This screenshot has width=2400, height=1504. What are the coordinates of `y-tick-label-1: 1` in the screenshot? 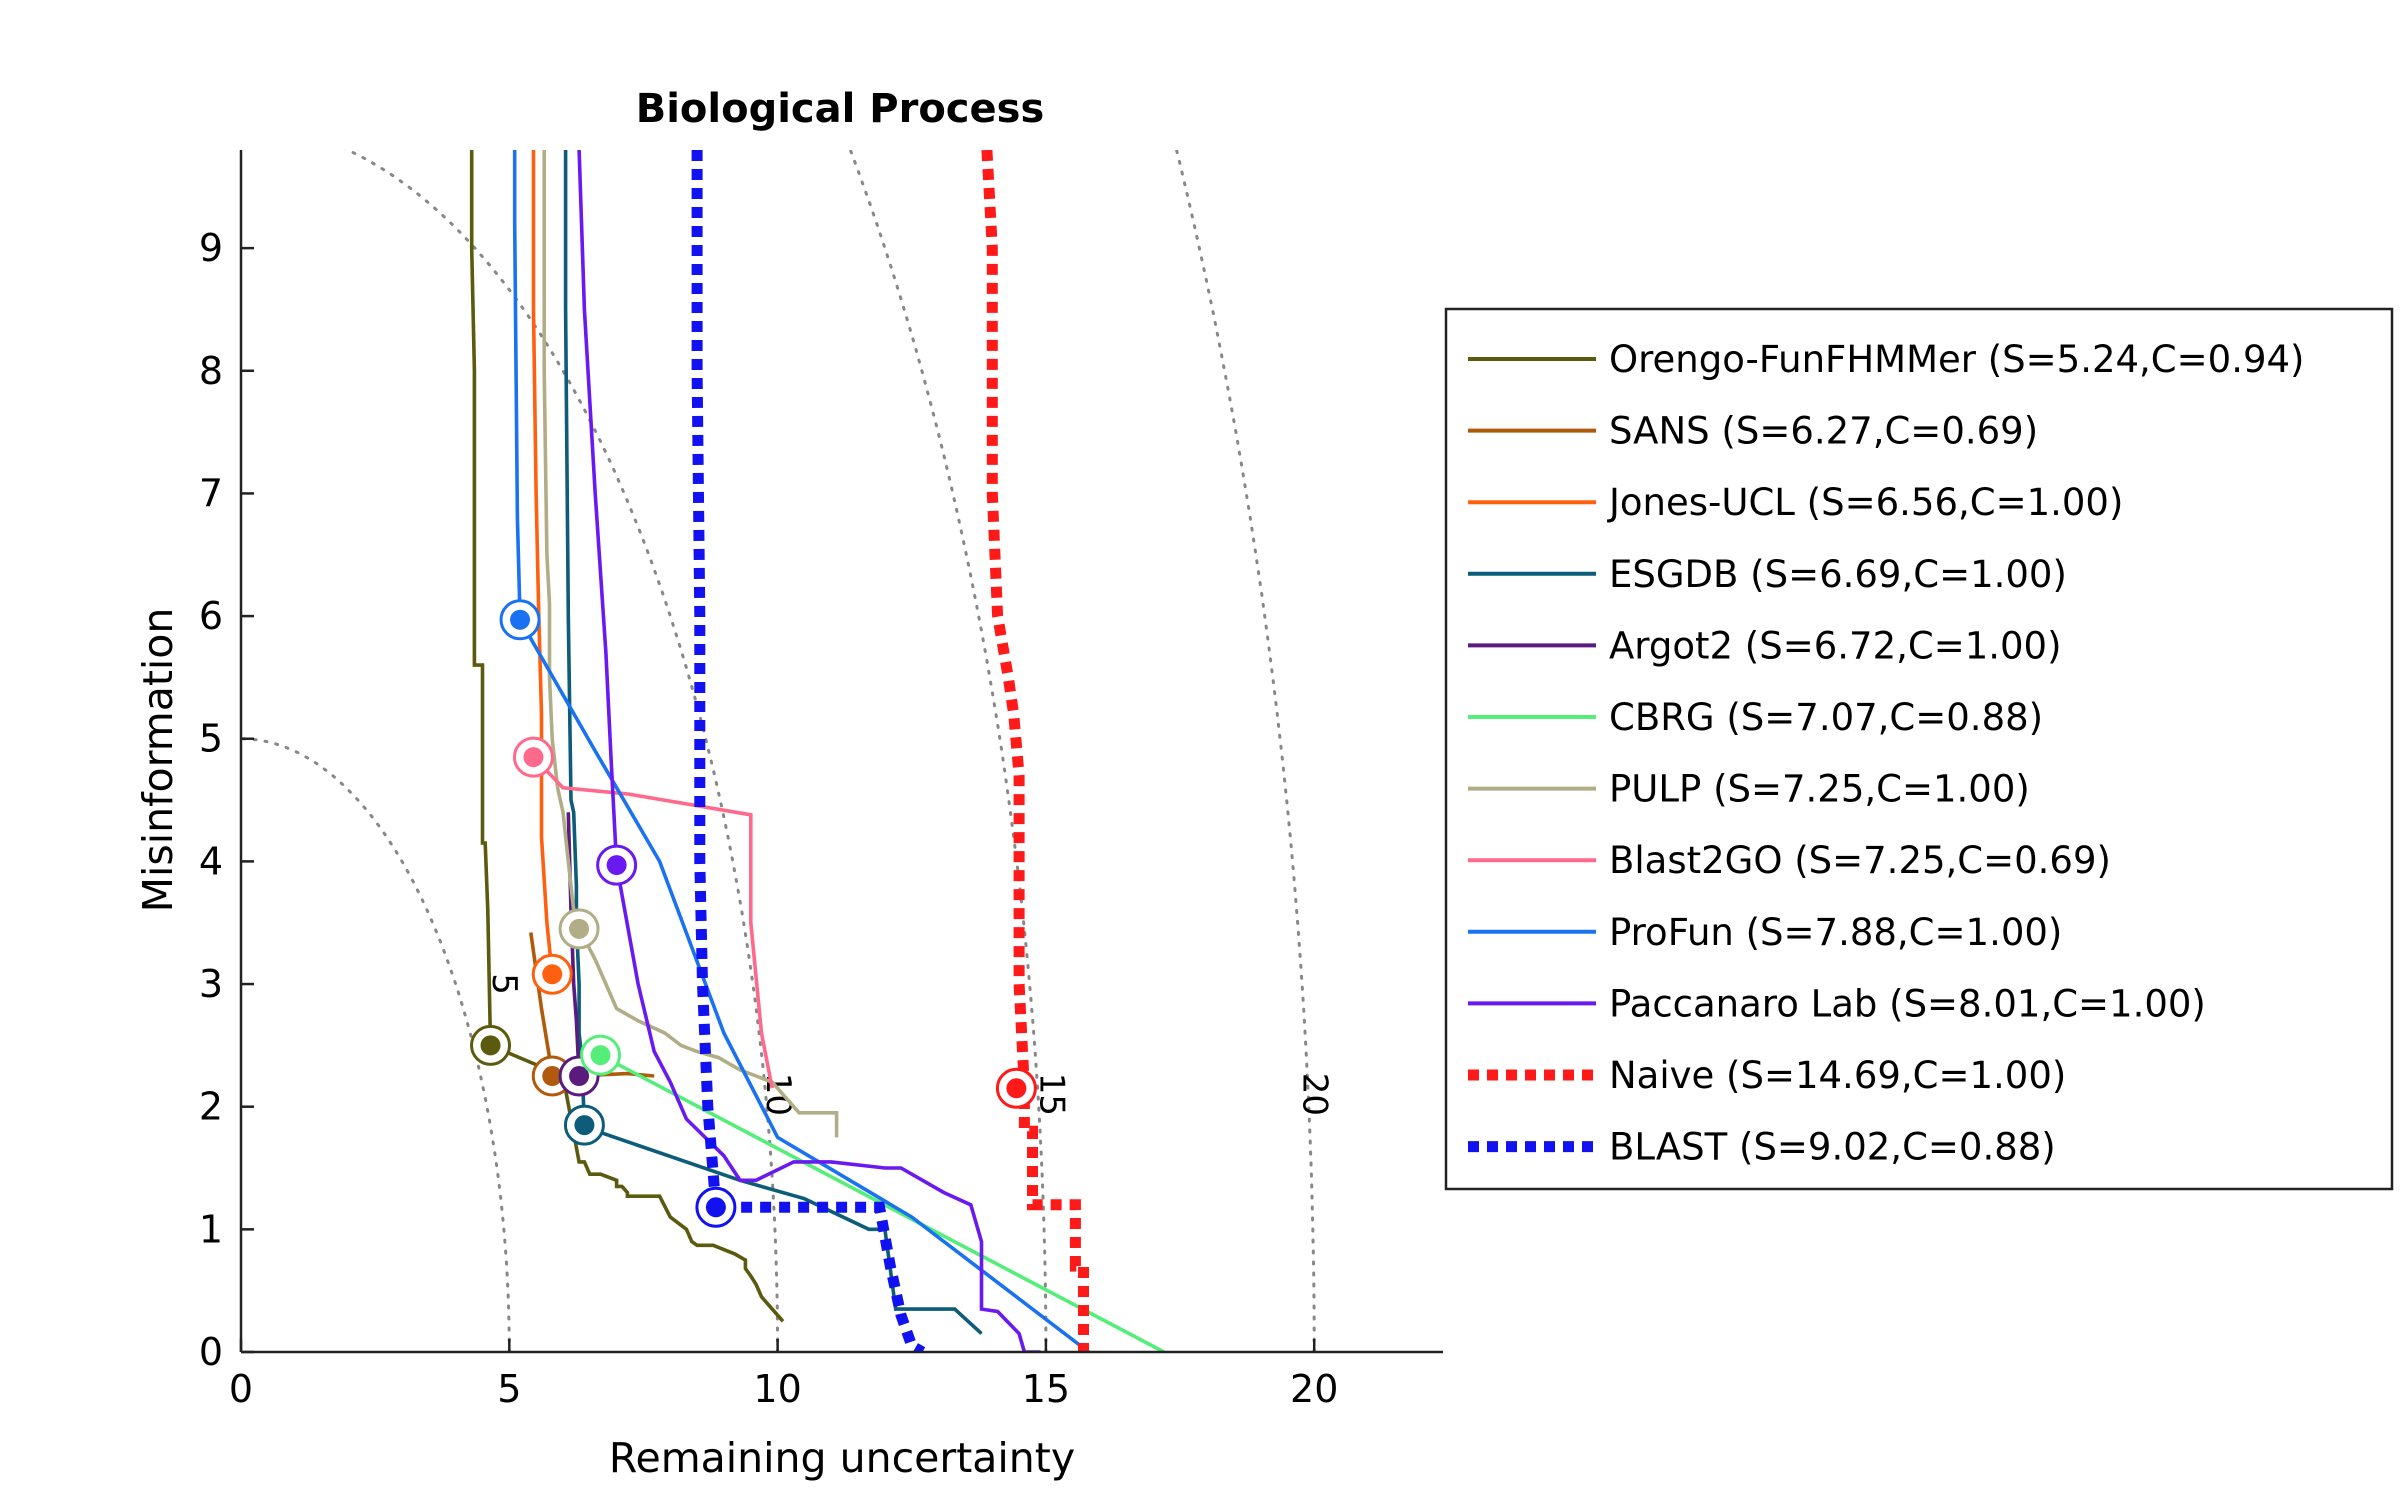 It's located at (211, 1229).